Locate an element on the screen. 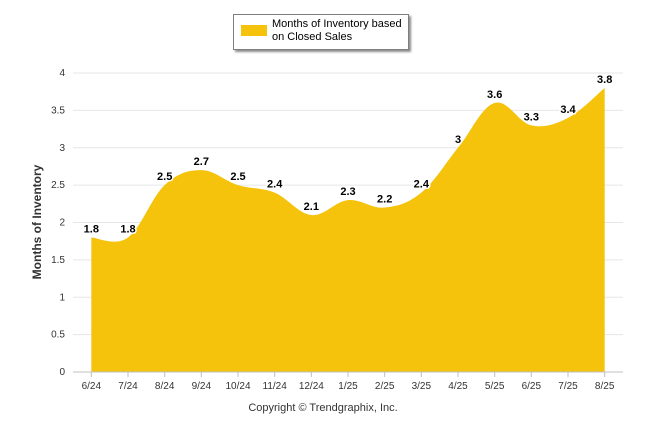 The height and width of the screenshot is (434, 646). data-label-halo: 2.3 is located at coordinates (347, 192).